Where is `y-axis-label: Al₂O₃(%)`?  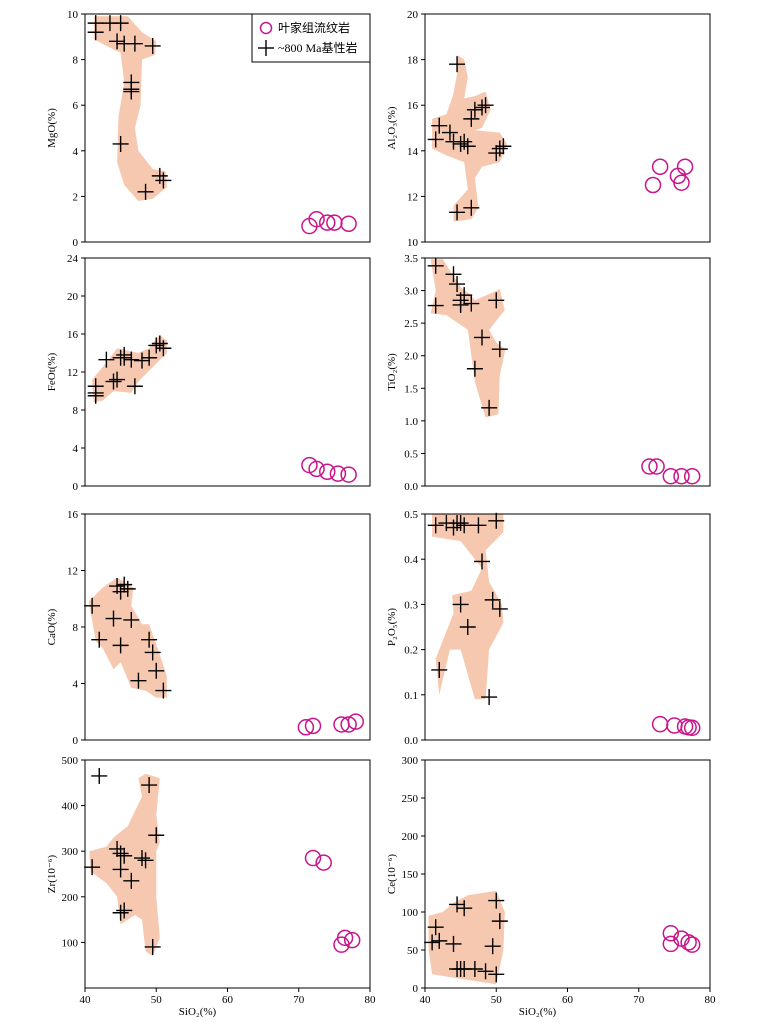 y-axis-label: Al₂O₃(%) is located at coordinates (392, 127).